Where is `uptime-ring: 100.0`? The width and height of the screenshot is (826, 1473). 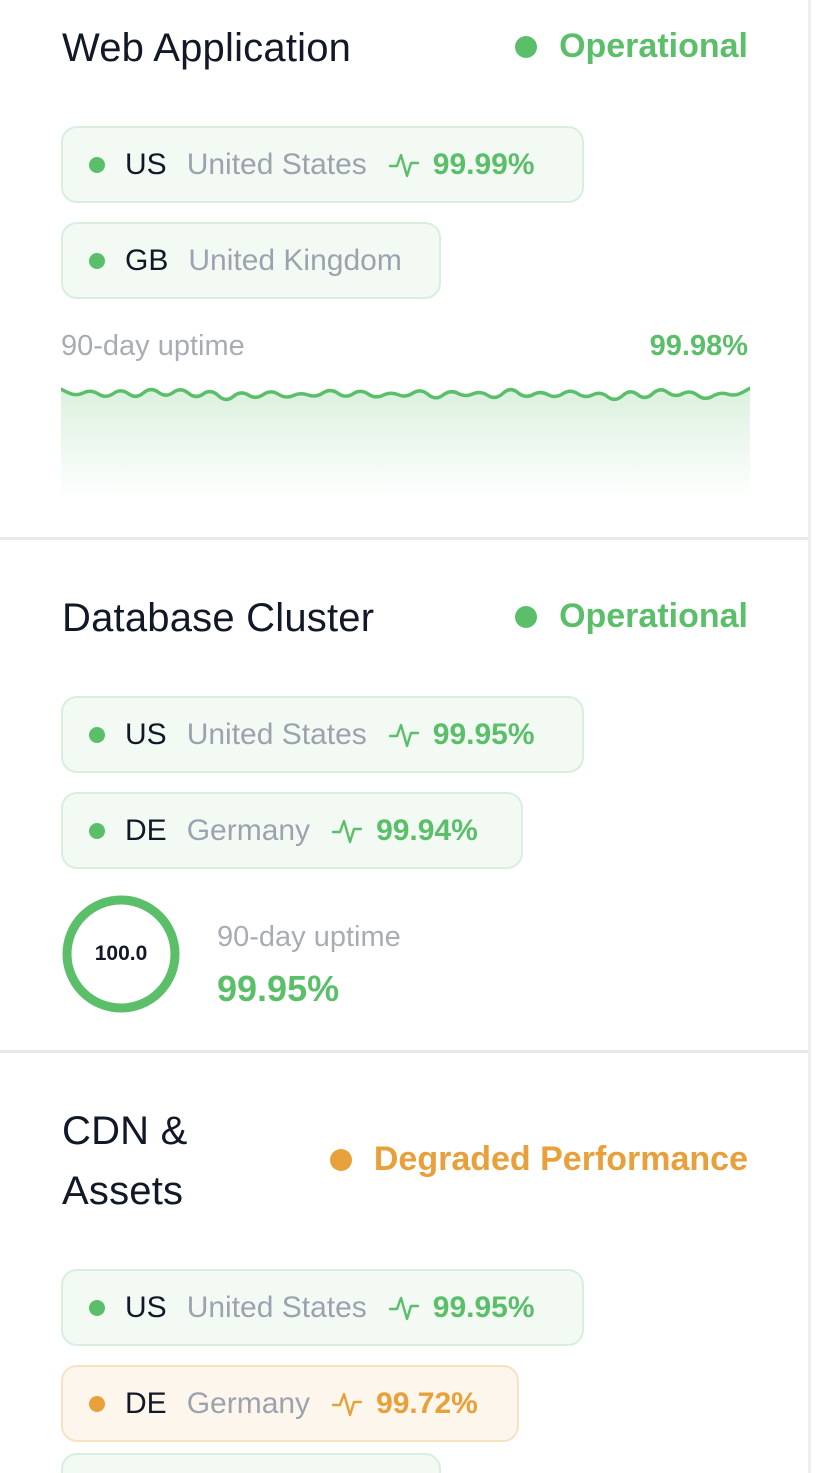 uptime-ring: 100.0 is located at coordinates (121, 954).